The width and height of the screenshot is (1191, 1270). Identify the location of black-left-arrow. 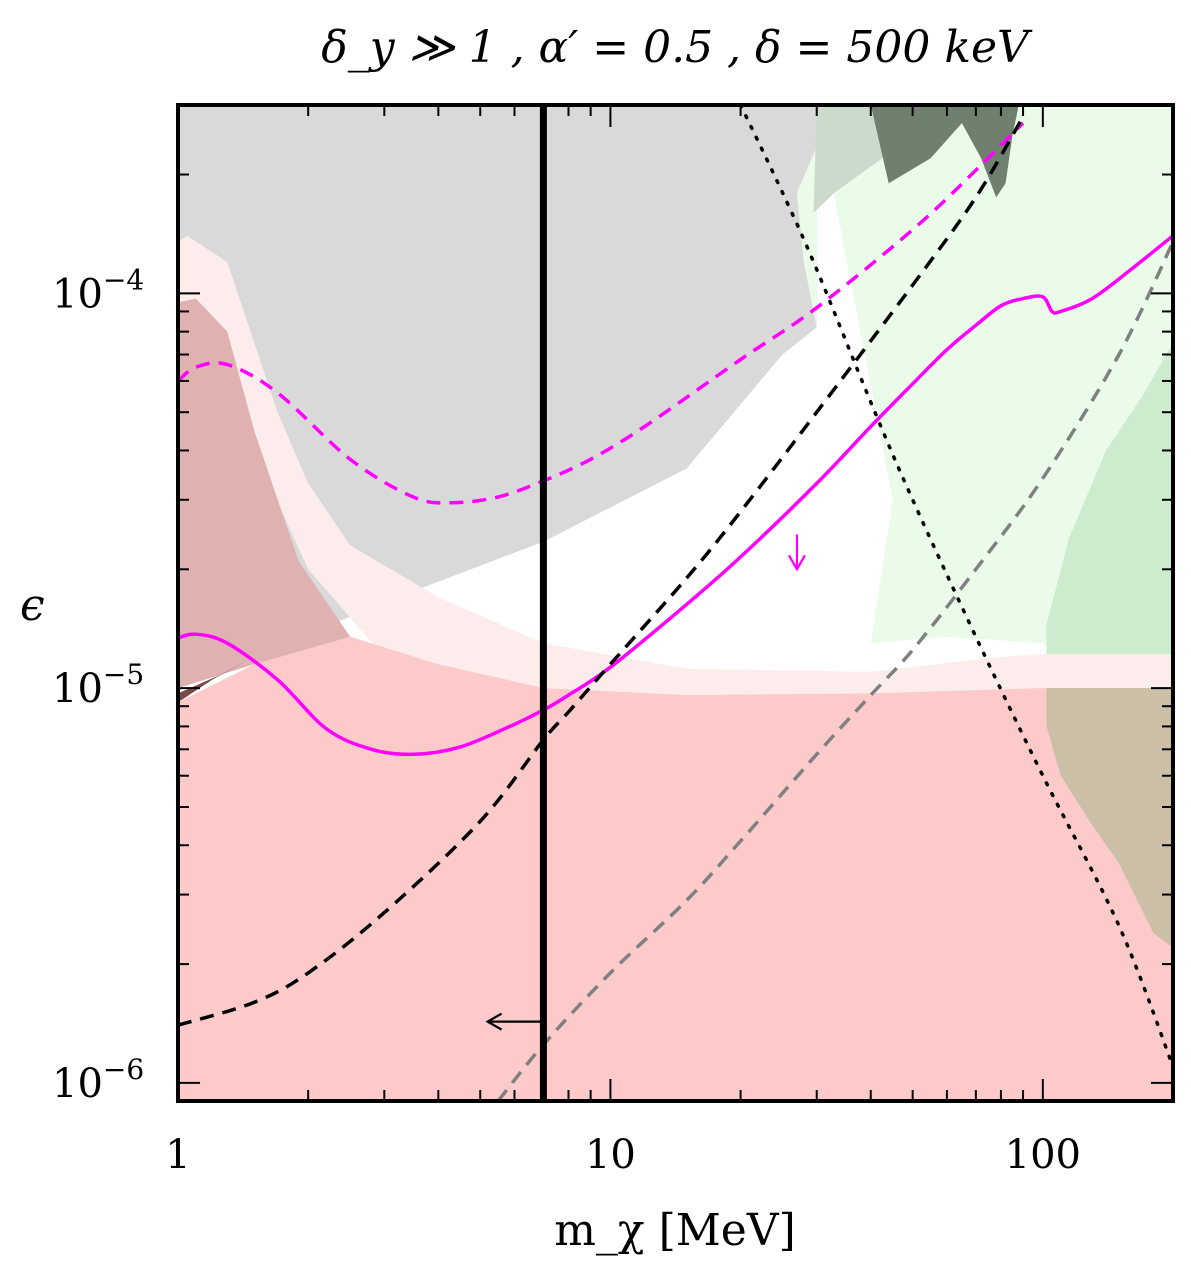
(513, 1021).